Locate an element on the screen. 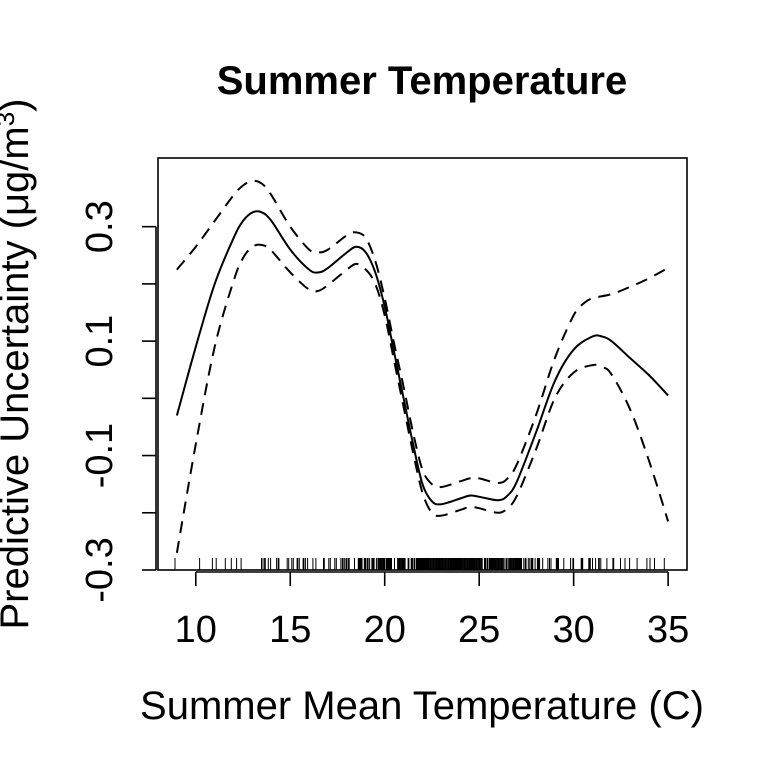  y-tick-label: -0.3 is located at coordinates (100, 569).